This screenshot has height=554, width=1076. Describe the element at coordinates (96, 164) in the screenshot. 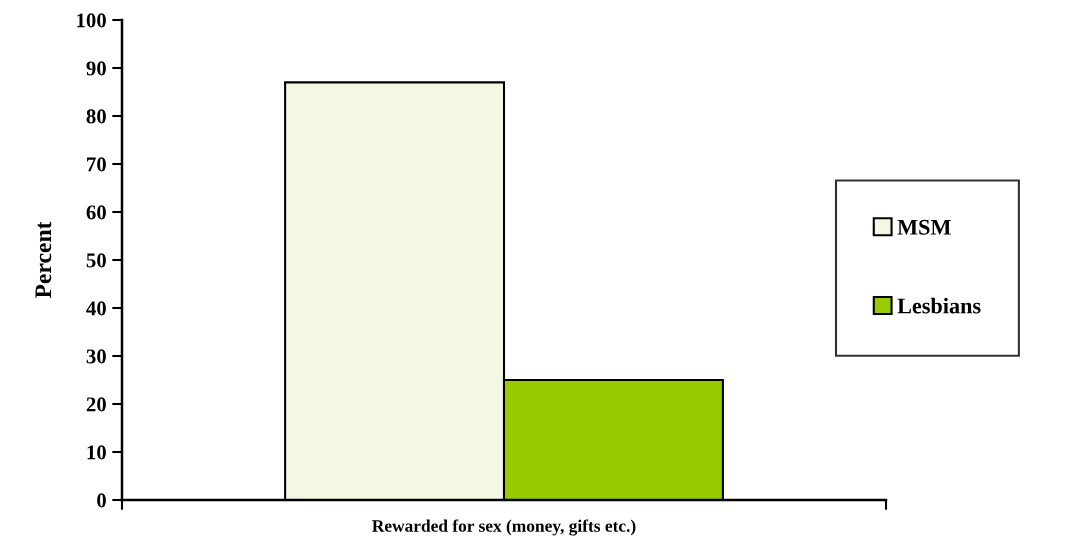

I see `y-tick-label: 70` at that location.